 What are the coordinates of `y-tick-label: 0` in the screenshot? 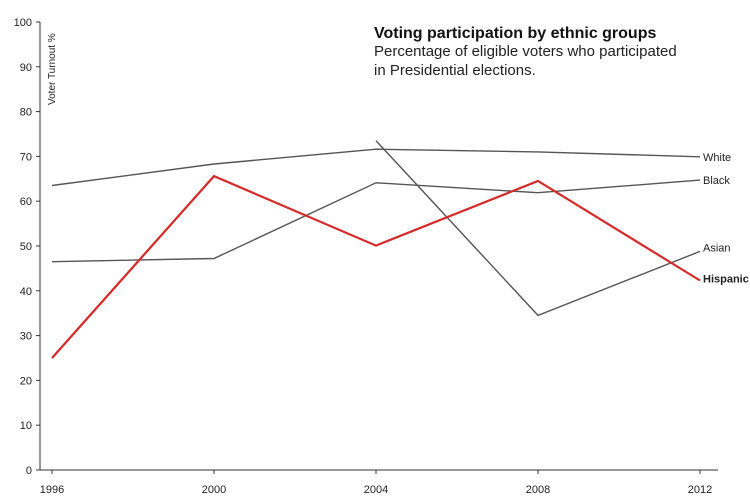 It's located at (29, 471).